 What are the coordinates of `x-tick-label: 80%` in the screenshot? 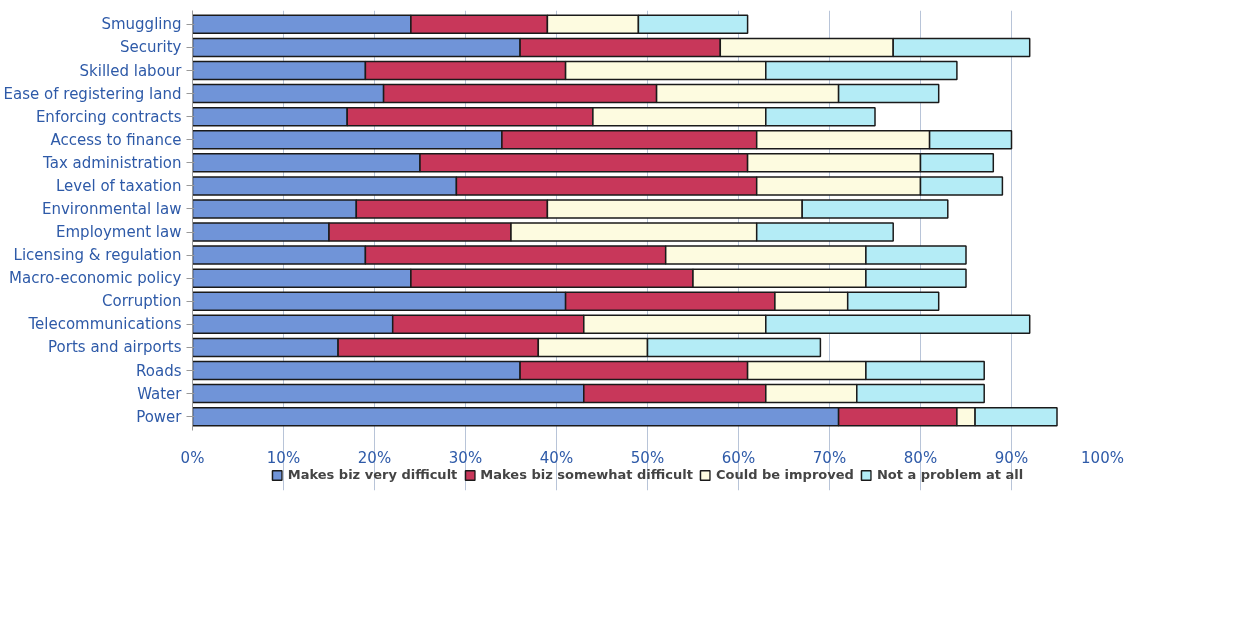 It's located at (920, 457).